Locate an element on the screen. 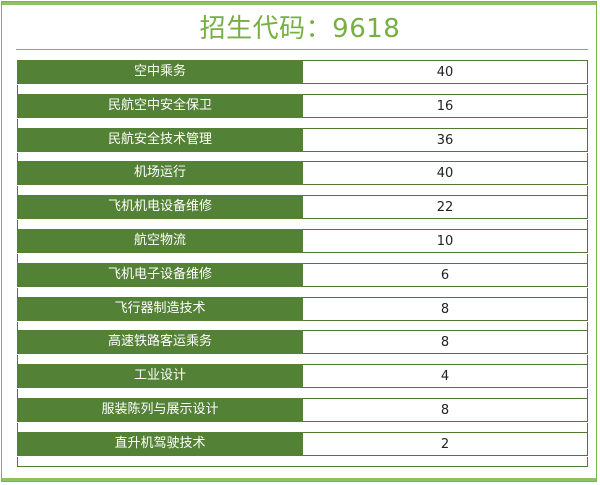 The height and width of the screenshot is (485, 600). major-name: 民航安全技术管理 is located at coordinates (160, 139).